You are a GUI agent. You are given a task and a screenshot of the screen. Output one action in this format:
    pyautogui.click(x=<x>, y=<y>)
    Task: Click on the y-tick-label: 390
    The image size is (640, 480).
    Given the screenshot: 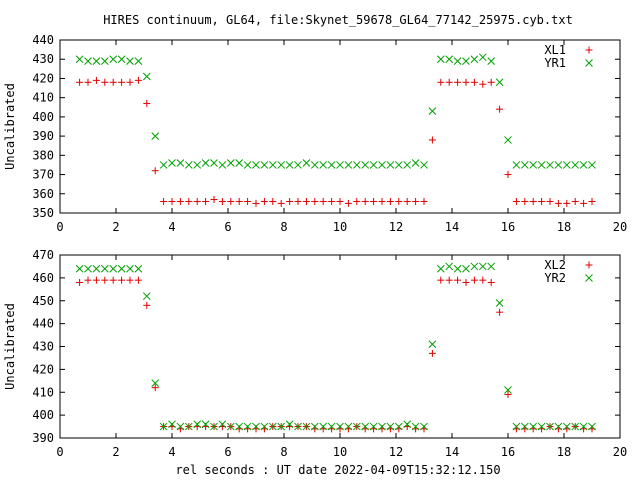 What is the action you would take?
    pyautogui.click(x=43, y=438)
    